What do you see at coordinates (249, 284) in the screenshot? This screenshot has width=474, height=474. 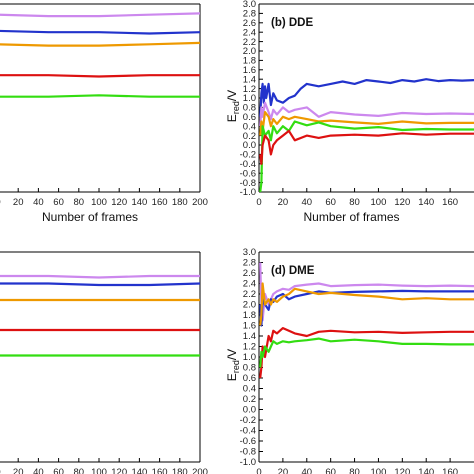 I see `y-tick-label: 2.4` at bounding box center [249, 284].